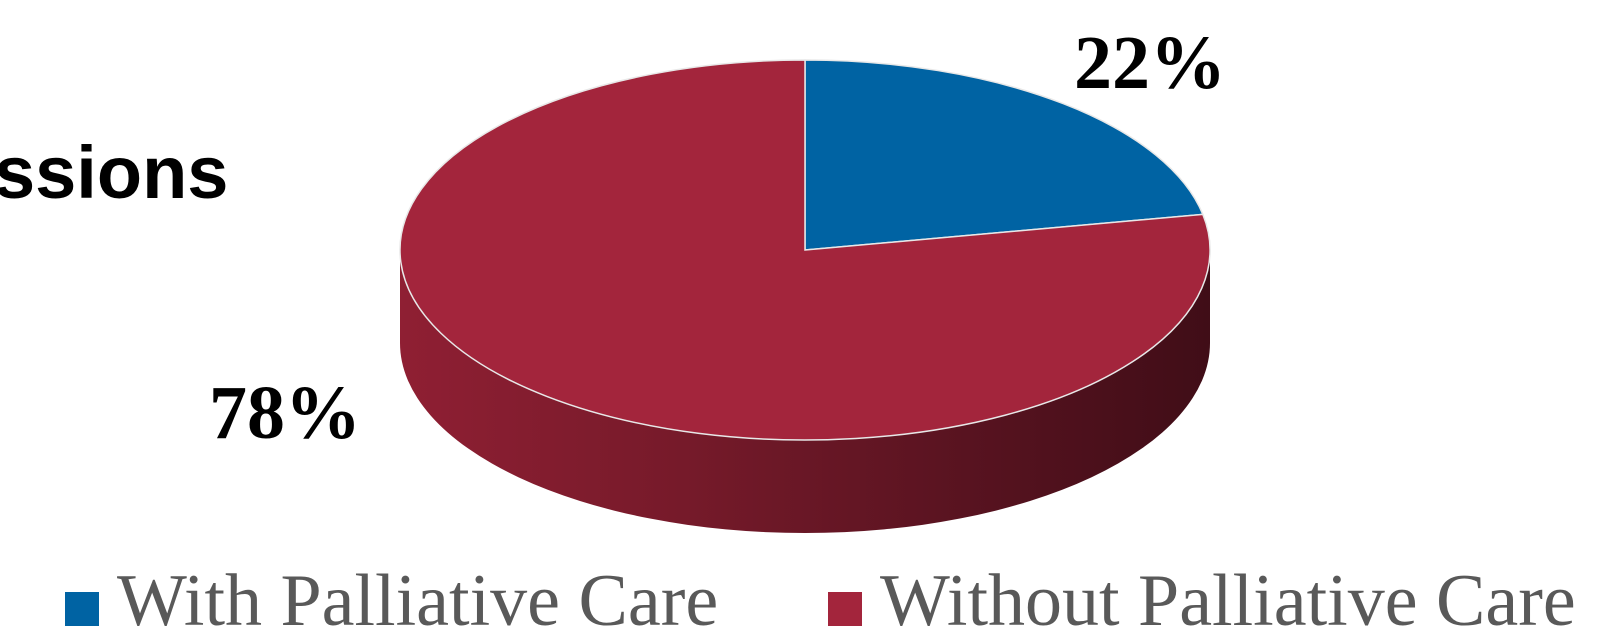  What do you see at coordinates (114, 172) in the screenshot?
I see `chart-title-fragment: ssions` at bounding box center [114, 172].